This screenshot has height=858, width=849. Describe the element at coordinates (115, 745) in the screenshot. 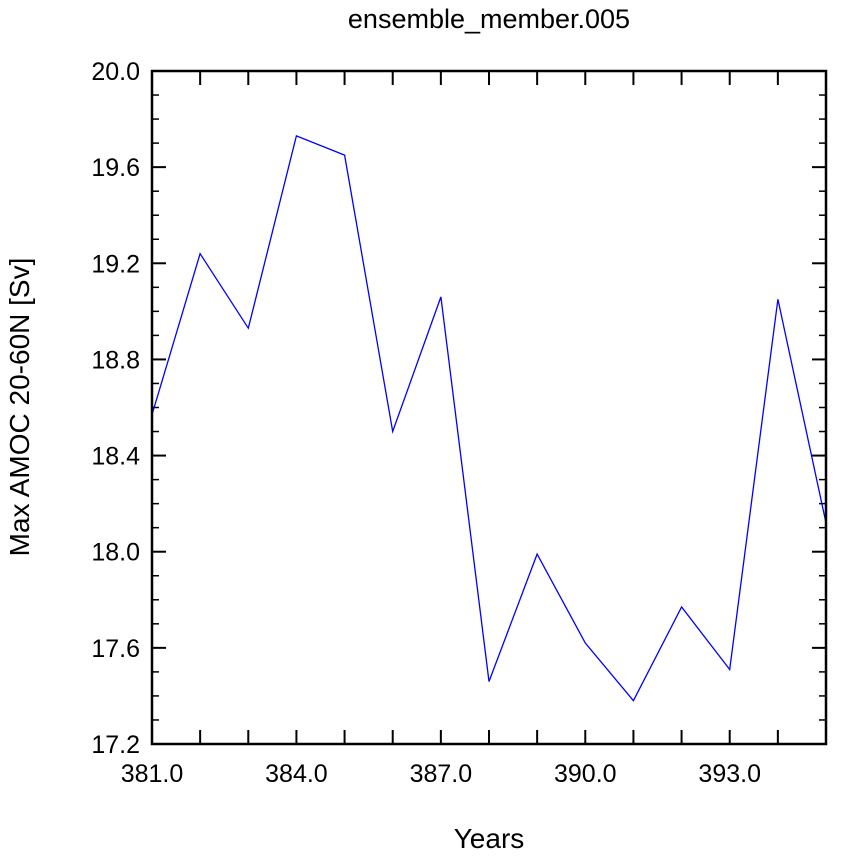

I see `y-tick-label: 17.2` at that location.